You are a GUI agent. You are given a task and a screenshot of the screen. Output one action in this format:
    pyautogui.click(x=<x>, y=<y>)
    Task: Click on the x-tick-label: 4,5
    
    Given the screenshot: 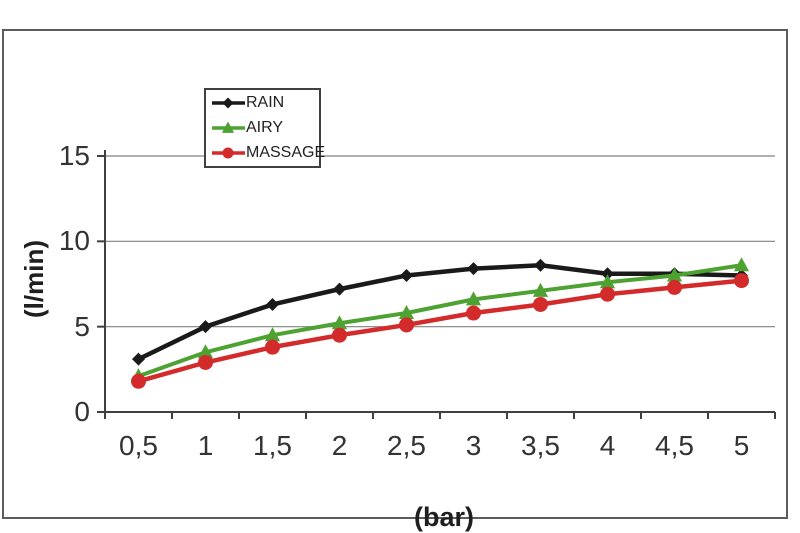 What is the action you would take?
    pyautogui.click(x=674, y=445)
    